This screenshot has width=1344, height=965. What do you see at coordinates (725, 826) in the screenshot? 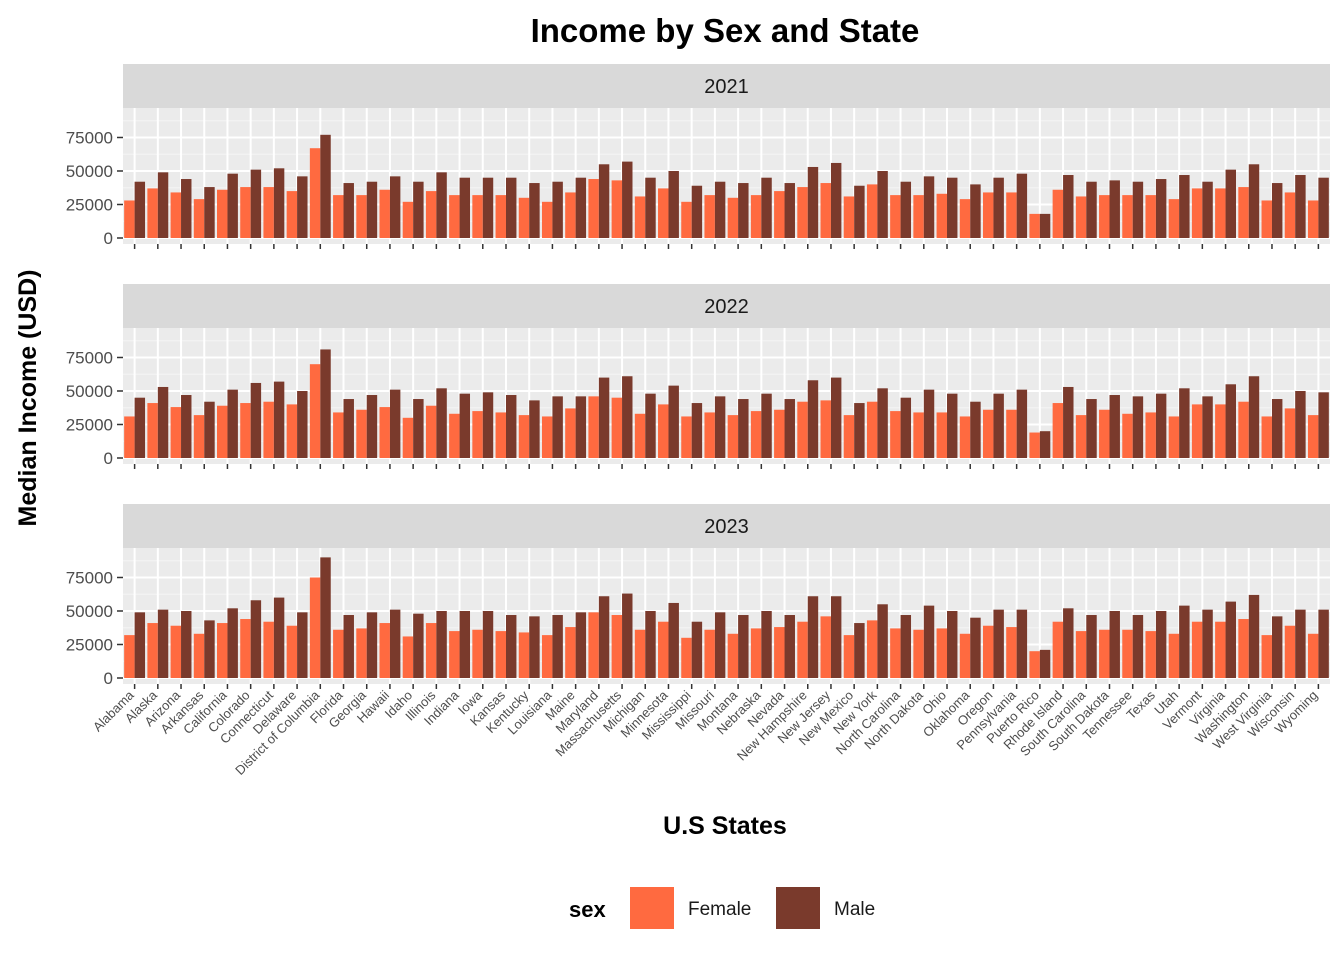
I see `x-axis-title: U.S States` at bounding box center [725, 826].